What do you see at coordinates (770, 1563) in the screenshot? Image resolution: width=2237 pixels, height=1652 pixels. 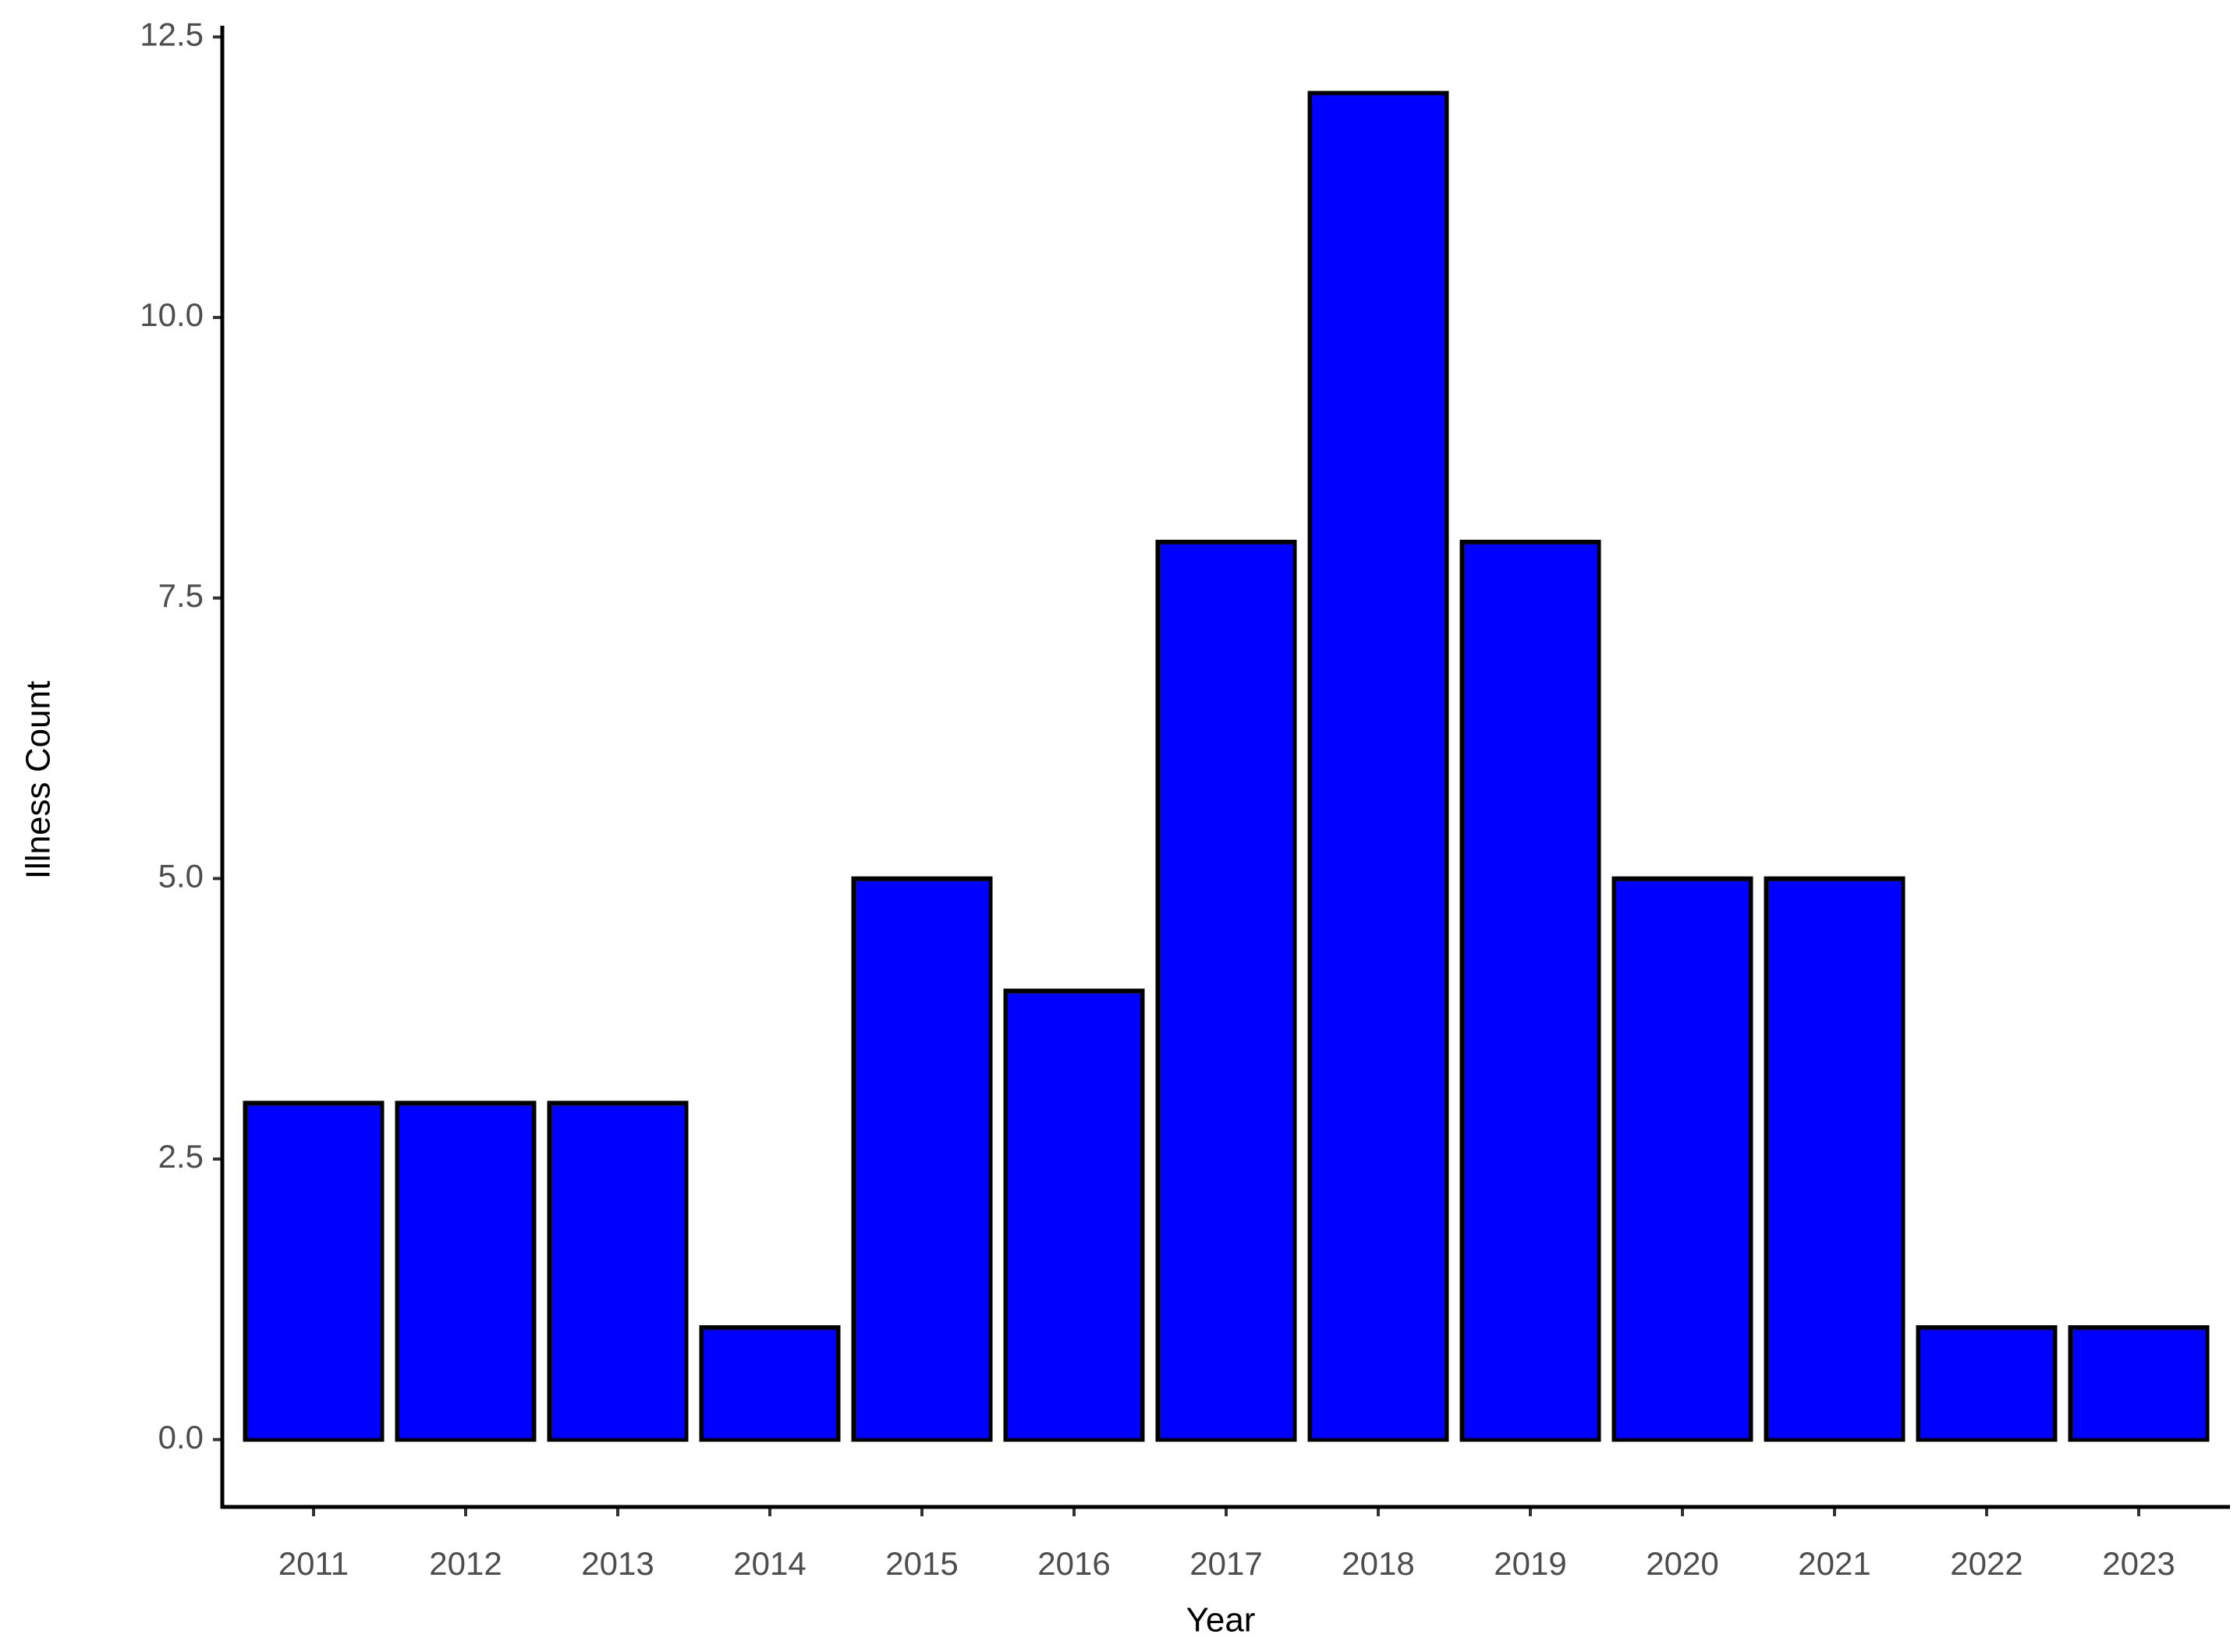 I see `x-tick-label: 2014` at bounding box center [770, 1563].